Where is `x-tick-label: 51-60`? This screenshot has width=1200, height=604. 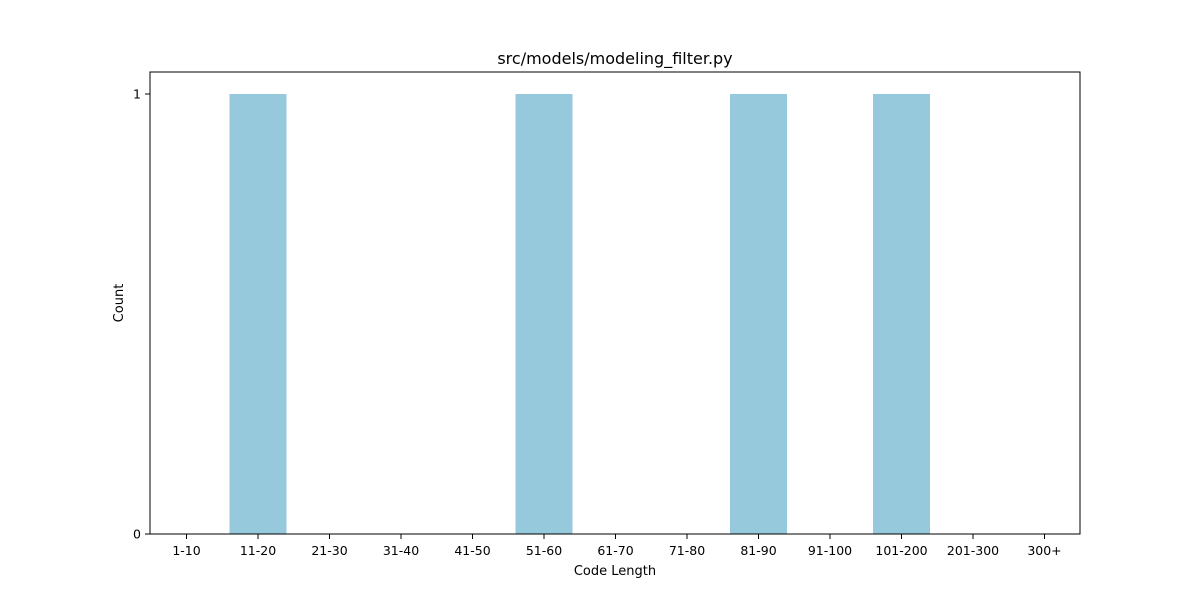 x-tick-label: 51-60 is located at coordinates (544, 550).